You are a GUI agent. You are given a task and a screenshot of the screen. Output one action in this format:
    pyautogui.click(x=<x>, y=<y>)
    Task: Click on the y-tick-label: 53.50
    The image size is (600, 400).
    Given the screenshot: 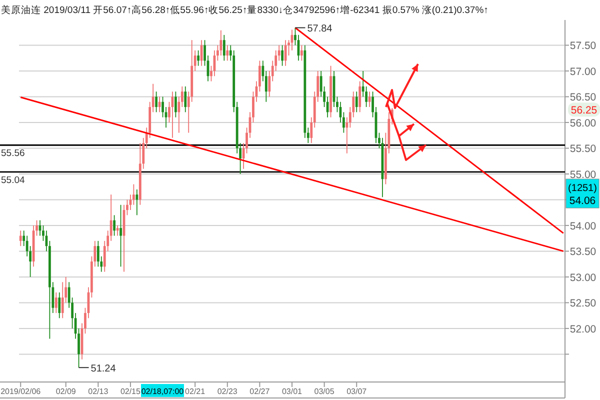 What is the action you would take?
    pyautogui.click(x=583, y=252)
    